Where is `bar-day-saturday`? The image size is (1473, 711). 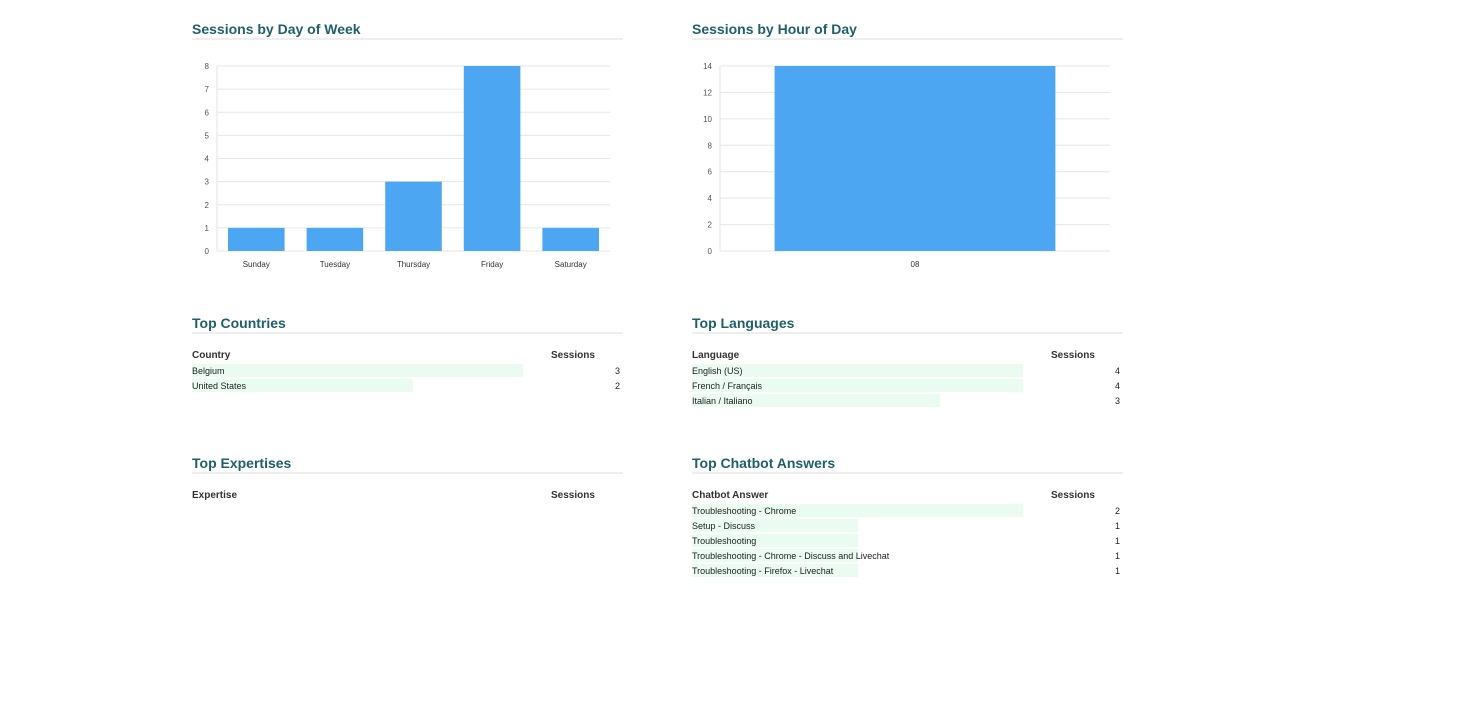
bar-day-saturday is located at coordinates (570, 239).